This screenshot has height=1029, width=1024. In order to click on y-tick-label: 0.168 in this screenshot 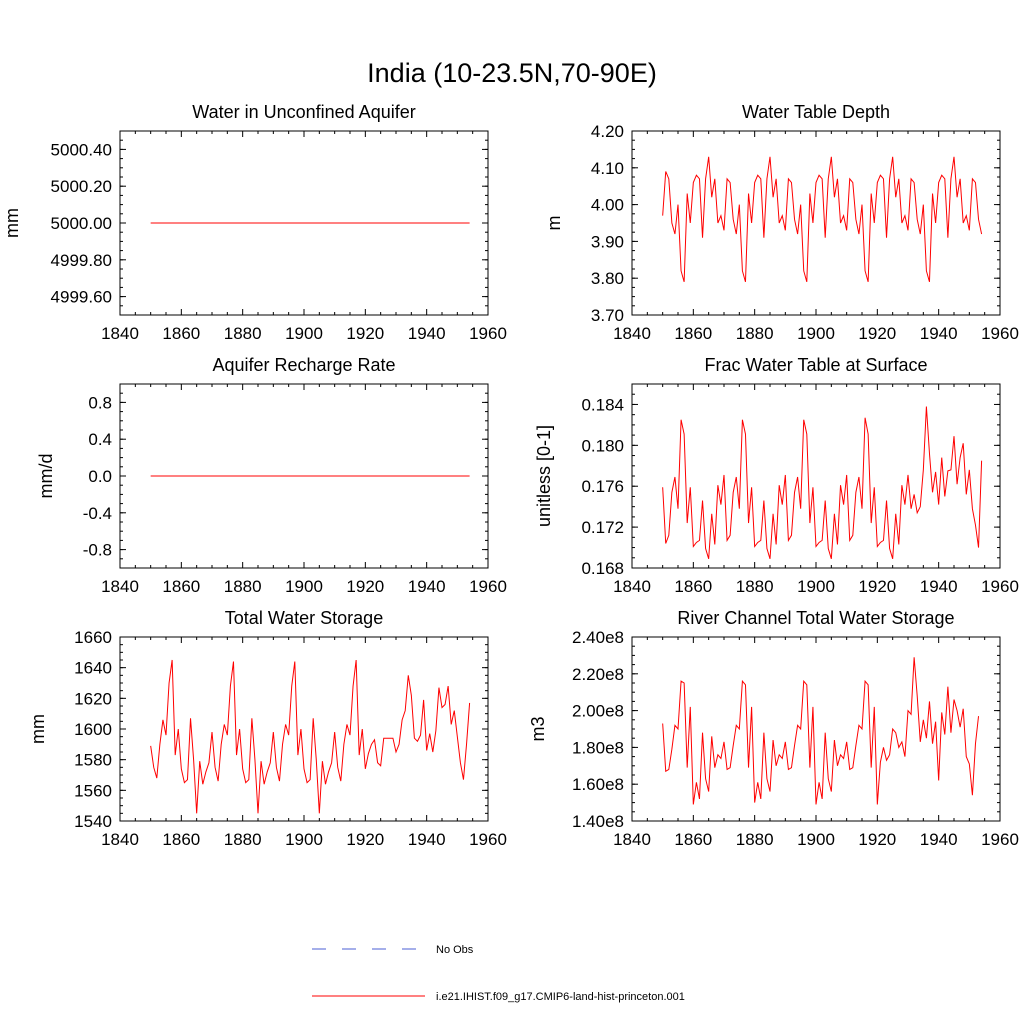, I will do `click(602, 568)`.